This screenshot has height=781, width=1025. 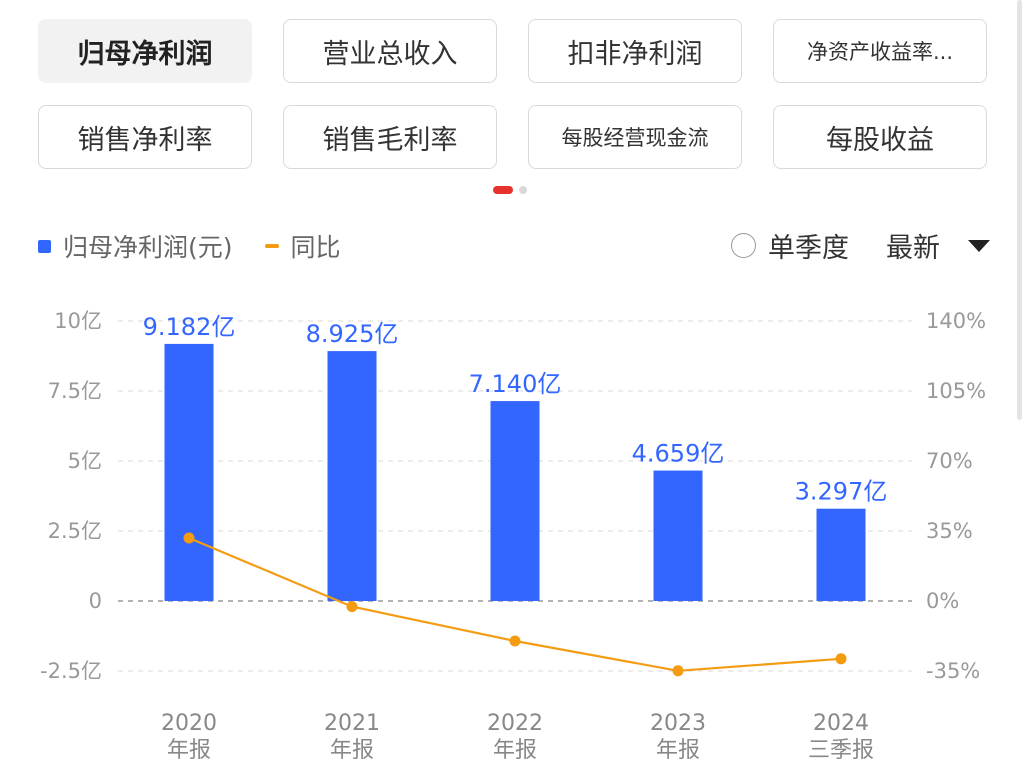 What do you see at coordinates (515, 723) in the screenshot?
I see `x-tick-label: 2022` at bounding box center [515, 723].